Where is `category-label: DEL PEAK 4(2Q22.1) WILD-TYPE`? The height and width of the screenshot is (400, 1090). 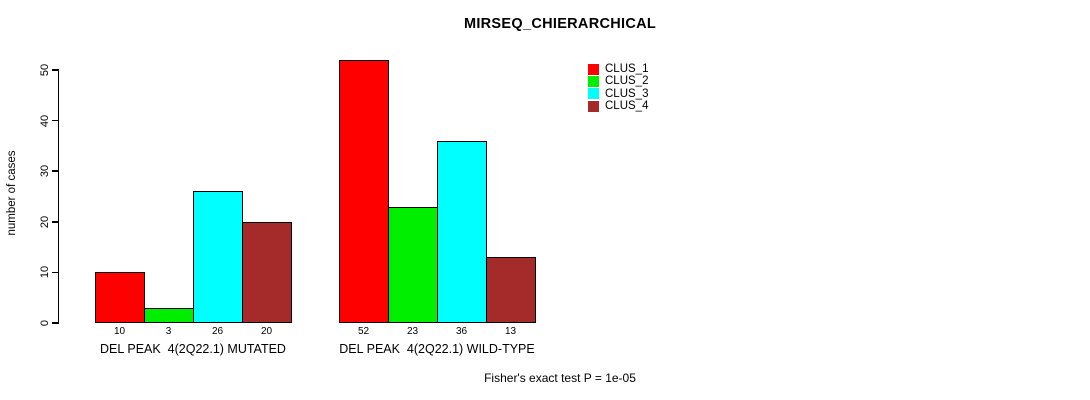
category-label: DEL PEAK 4(2Q22.1) WILD-TYPE is located at coordinates (437, 349).